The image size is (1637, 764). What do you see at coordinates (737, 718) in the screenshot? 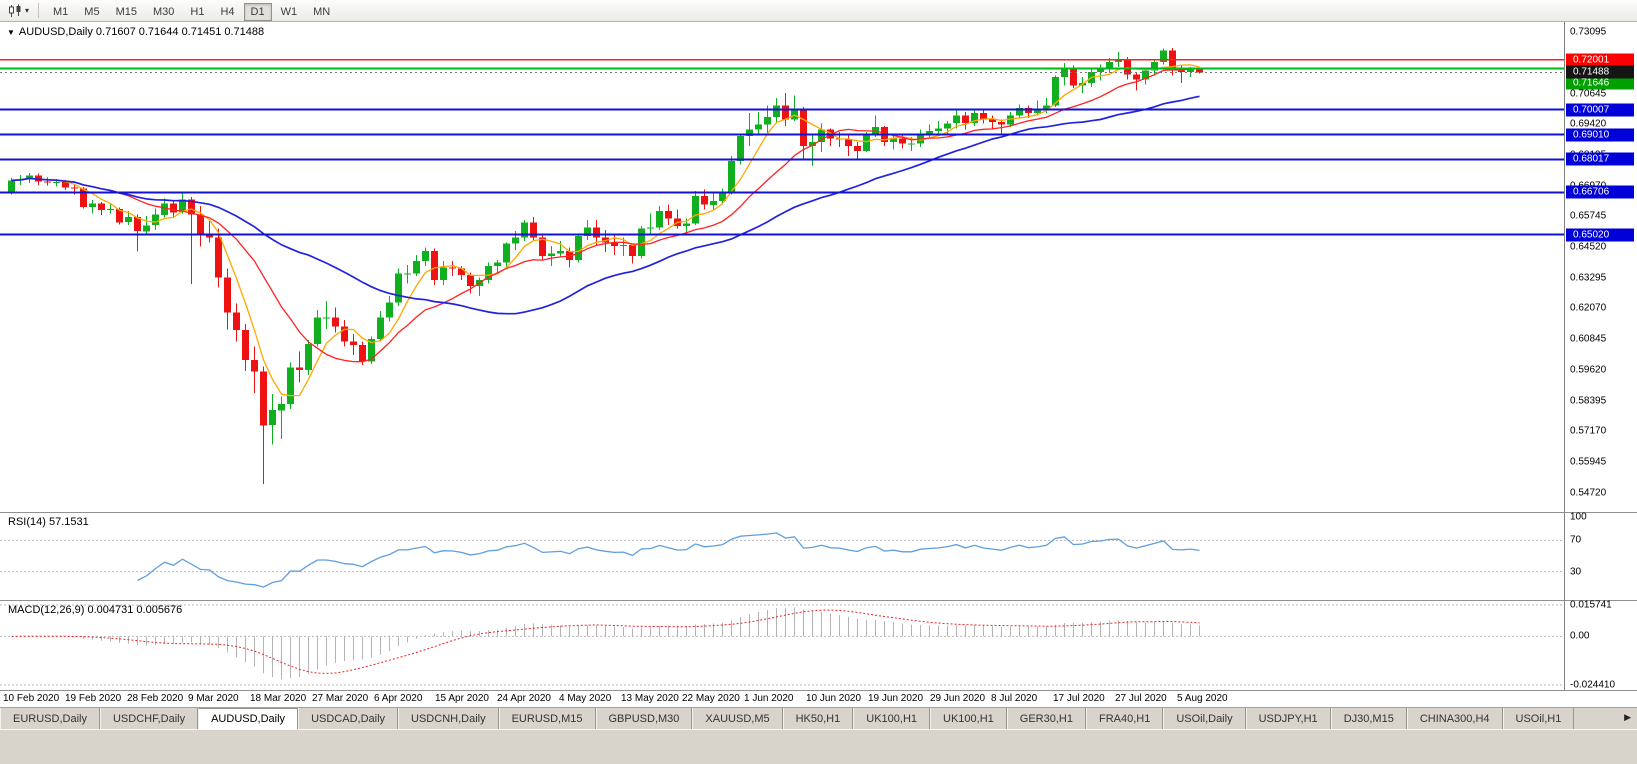
I see `chart-tab-xauusd-m5: XAUUSD,M5` at bounding box center [737, 718].